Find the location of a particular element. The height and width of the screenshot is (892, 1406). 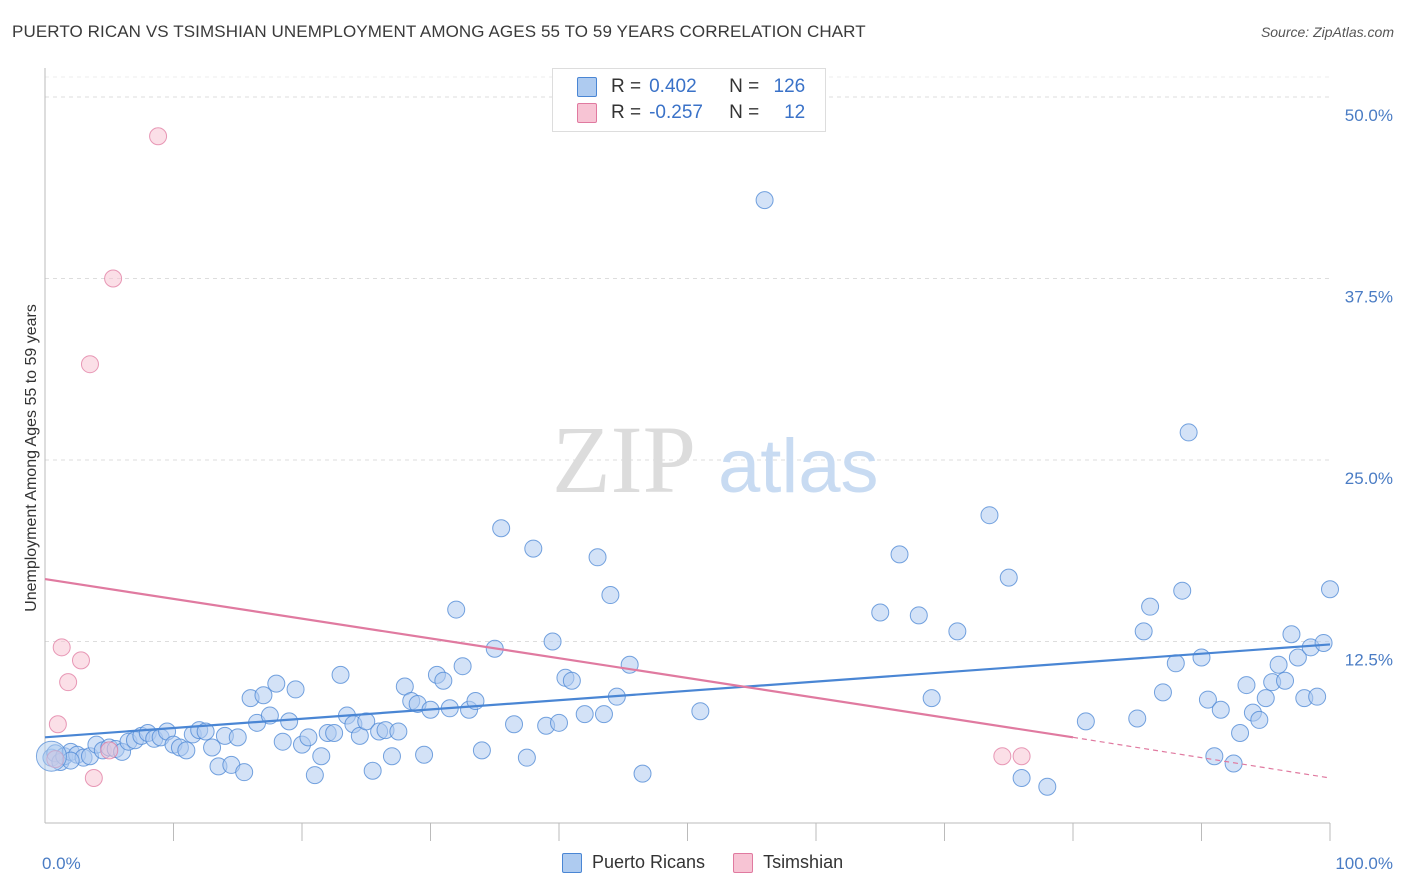

watermark-atlas: atlas is located at coordinates (798, 466).